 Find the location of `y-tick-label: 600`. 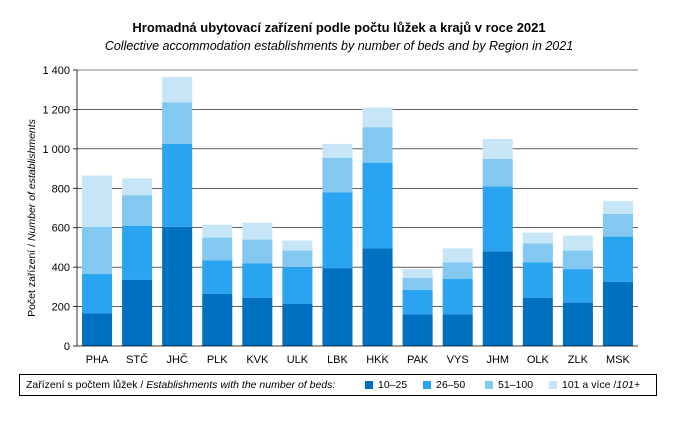

y-tick-label: 600 is located at coordinates (61, 229).